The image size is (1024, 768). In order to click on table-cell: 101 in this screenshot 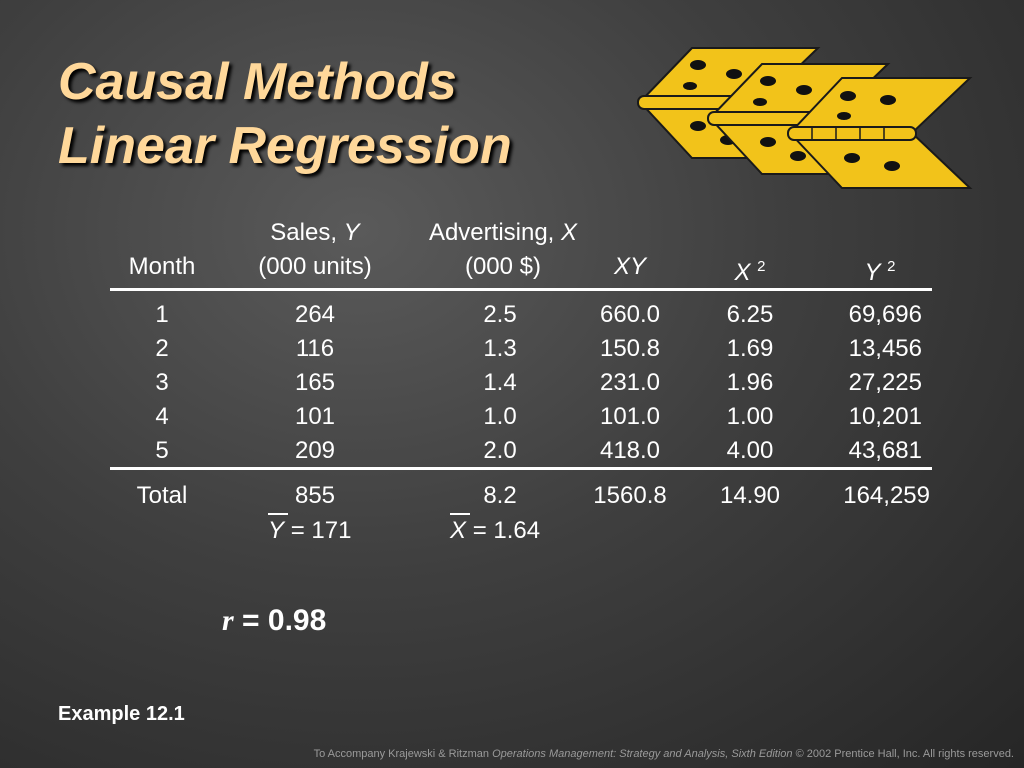, I will do `click(315, 416)`.